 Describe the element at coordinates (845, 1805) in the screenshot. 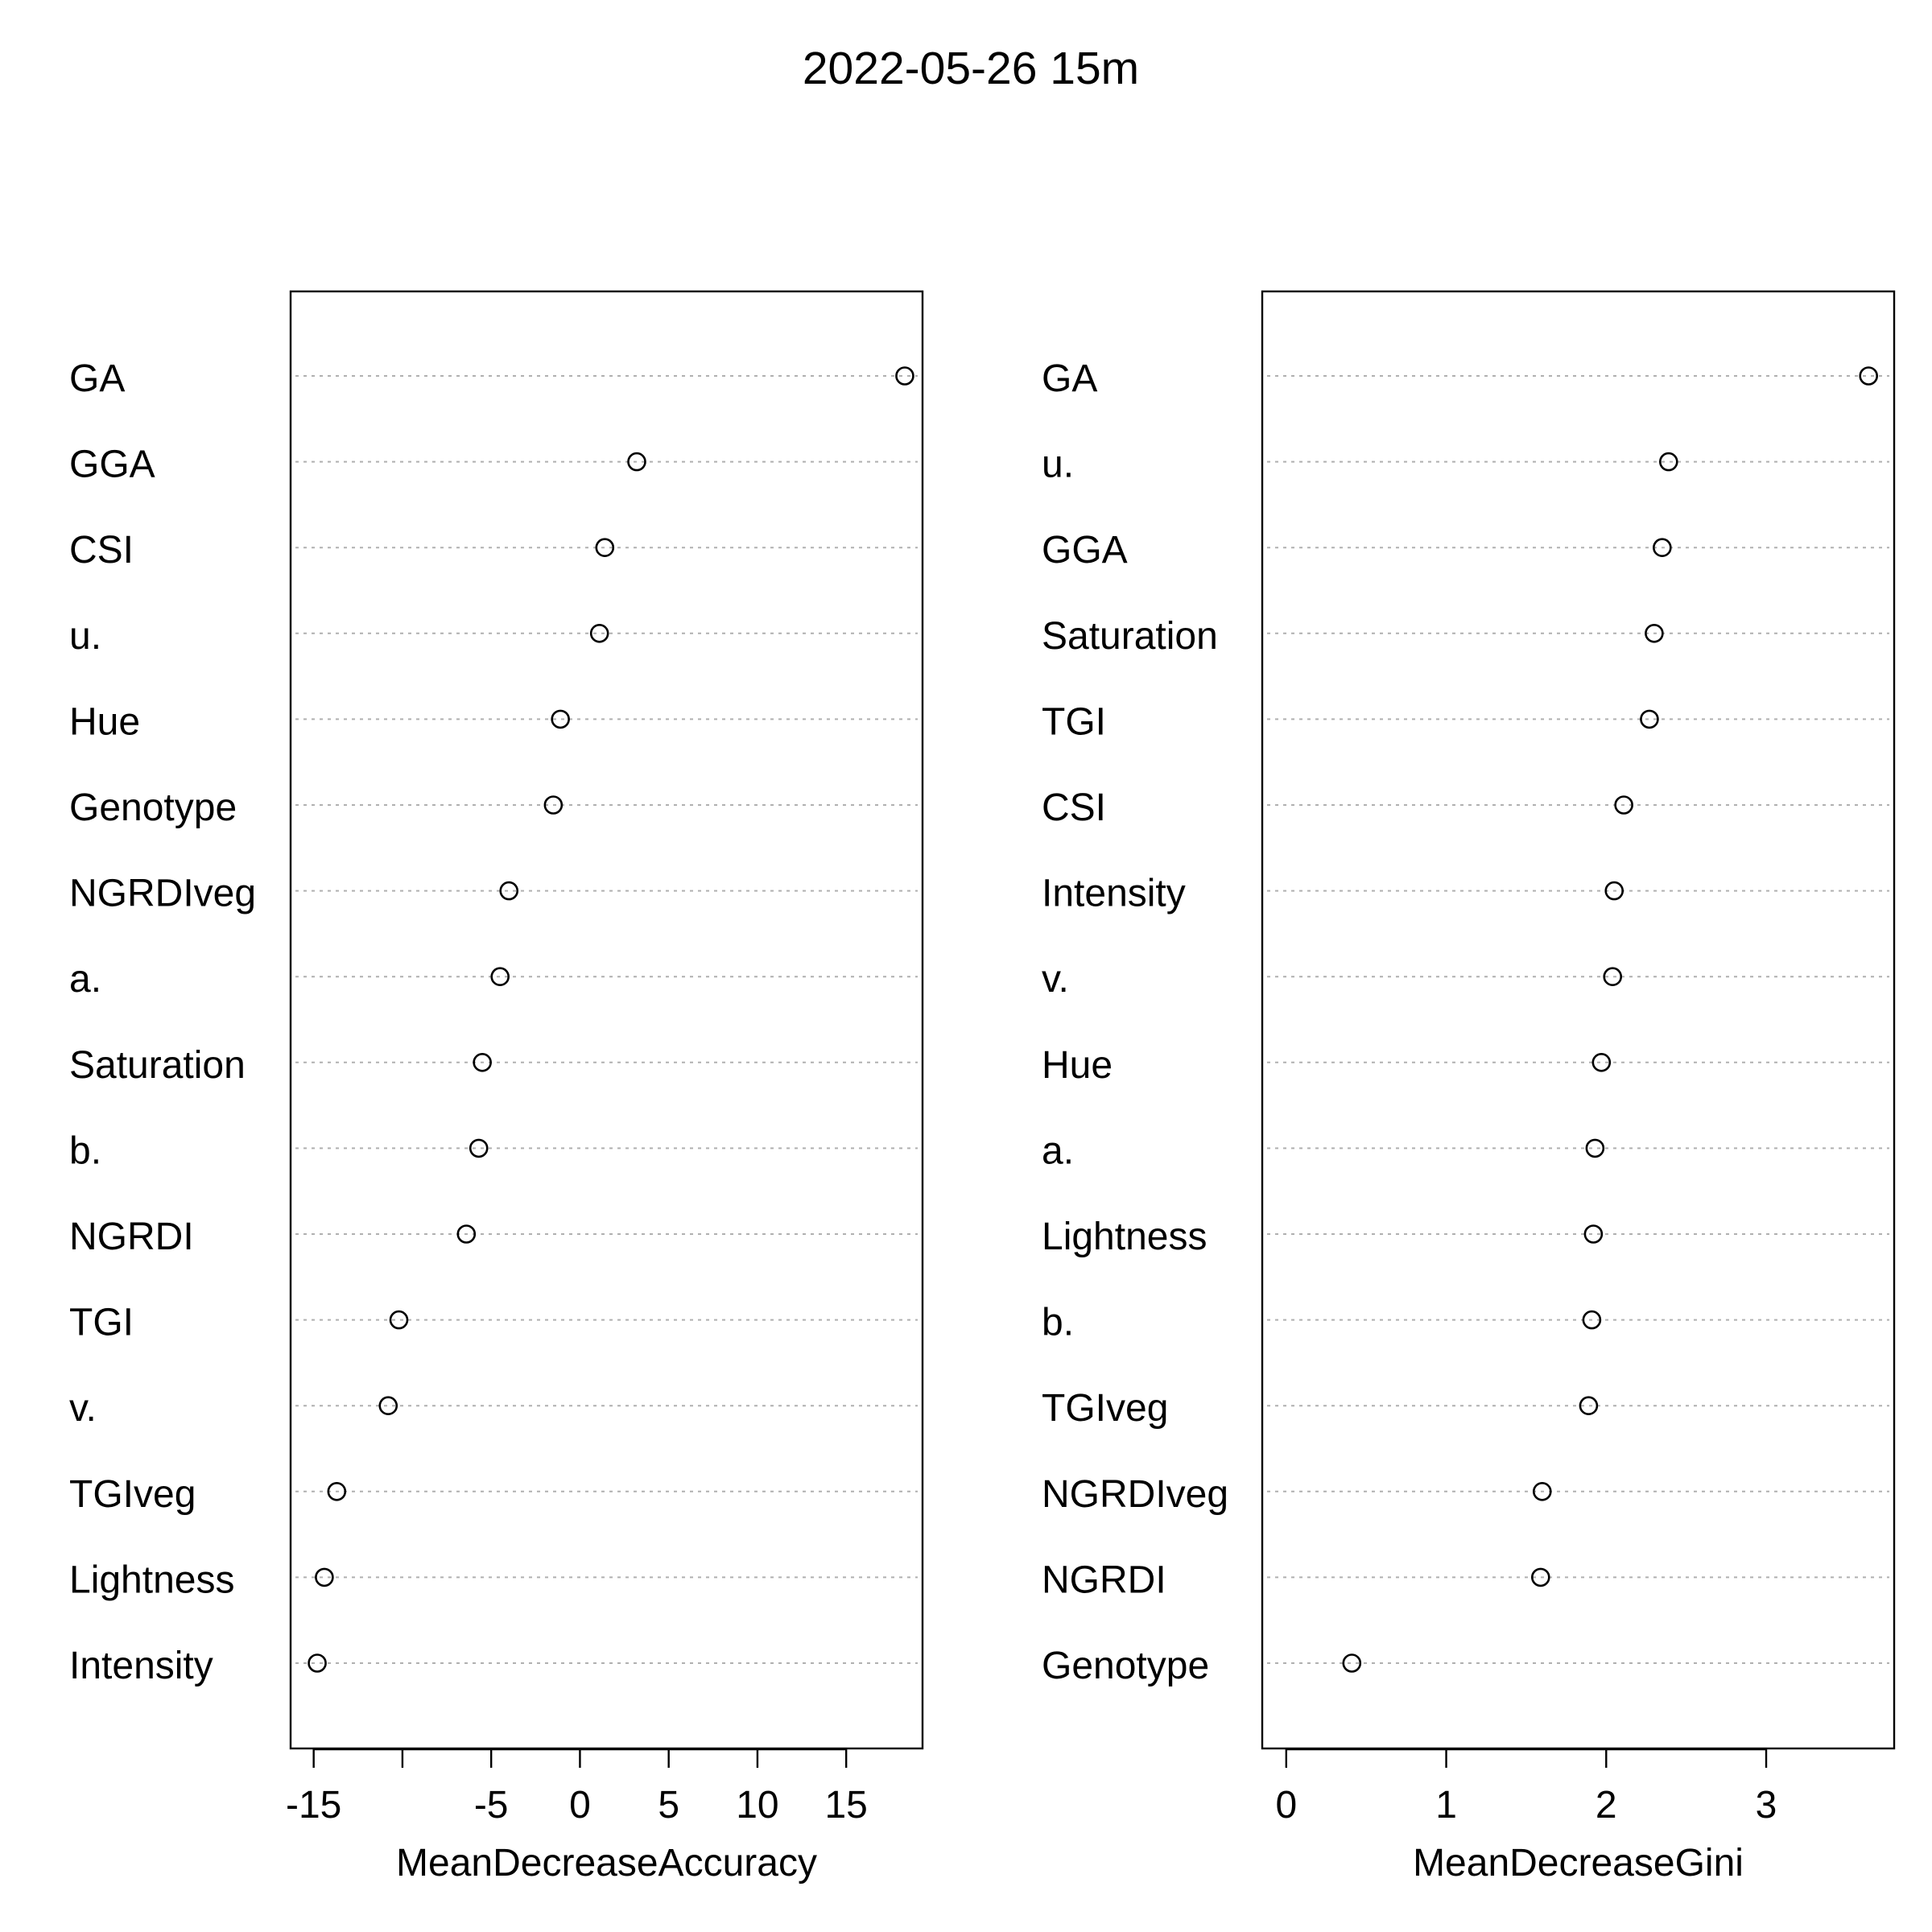

I see `x-tick-label: 15` at that location.